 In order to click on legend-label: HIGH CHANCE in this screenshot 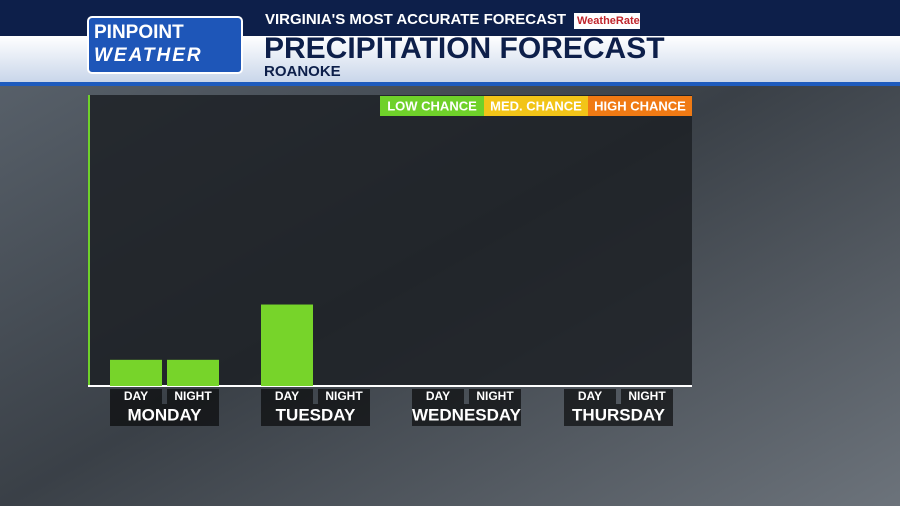, I will do `click(640, 105)`.